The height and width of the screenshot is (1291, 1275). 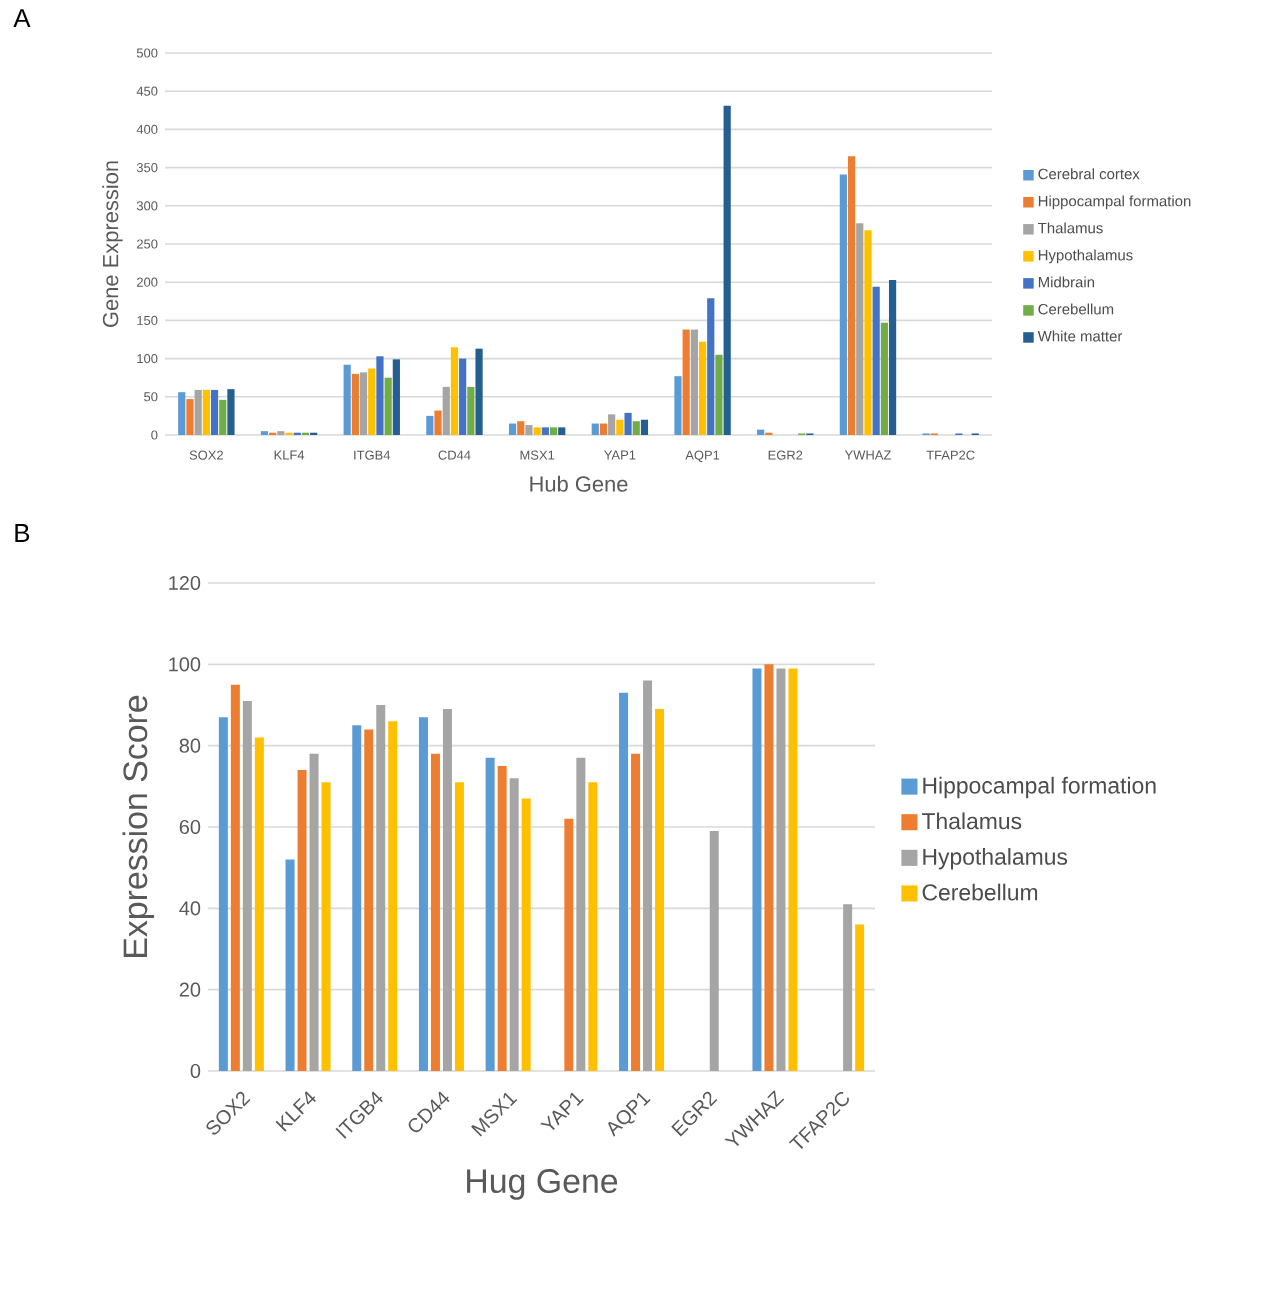 What do you see at coordinates (151, 397) in the screenshot?
I see `y-tick-label: 50` at bounding box center [151, 397].